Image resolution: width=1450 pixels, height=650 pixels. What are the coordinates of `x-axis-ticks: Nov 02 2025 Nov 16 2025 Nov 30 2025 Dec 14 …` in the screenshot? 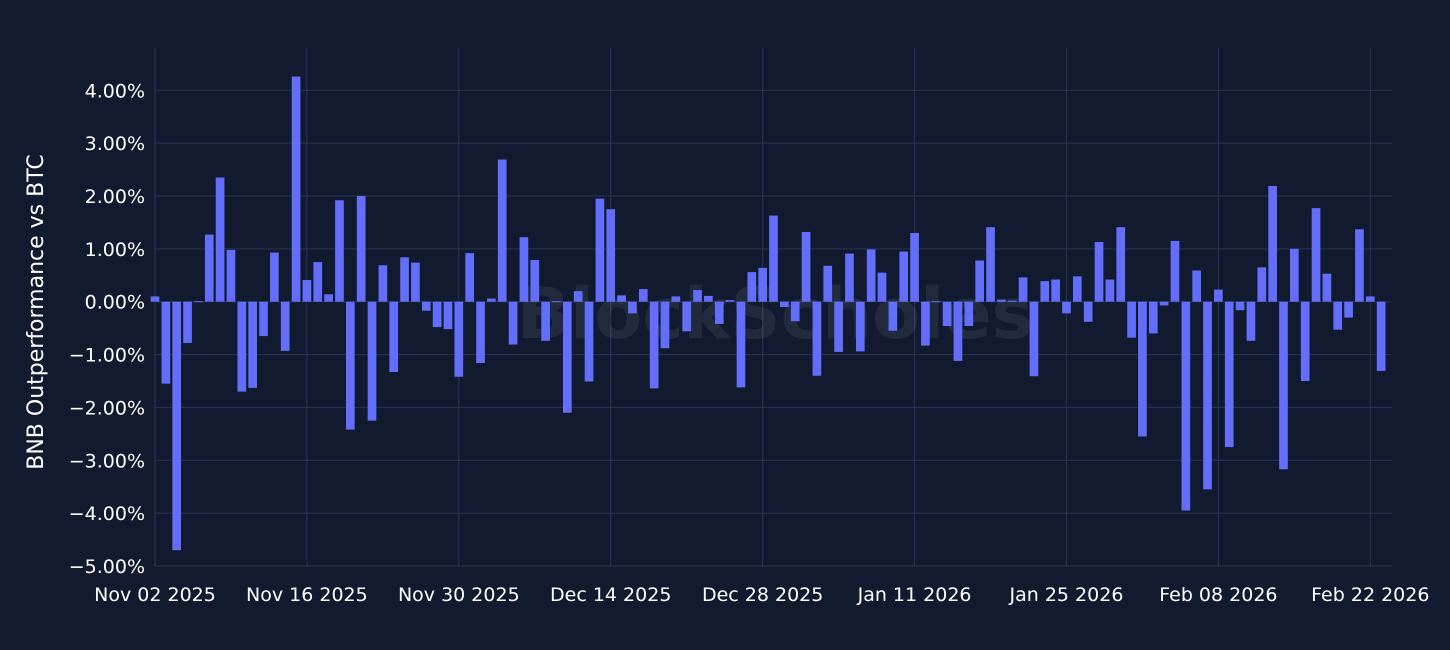 It's located at (761, 595).